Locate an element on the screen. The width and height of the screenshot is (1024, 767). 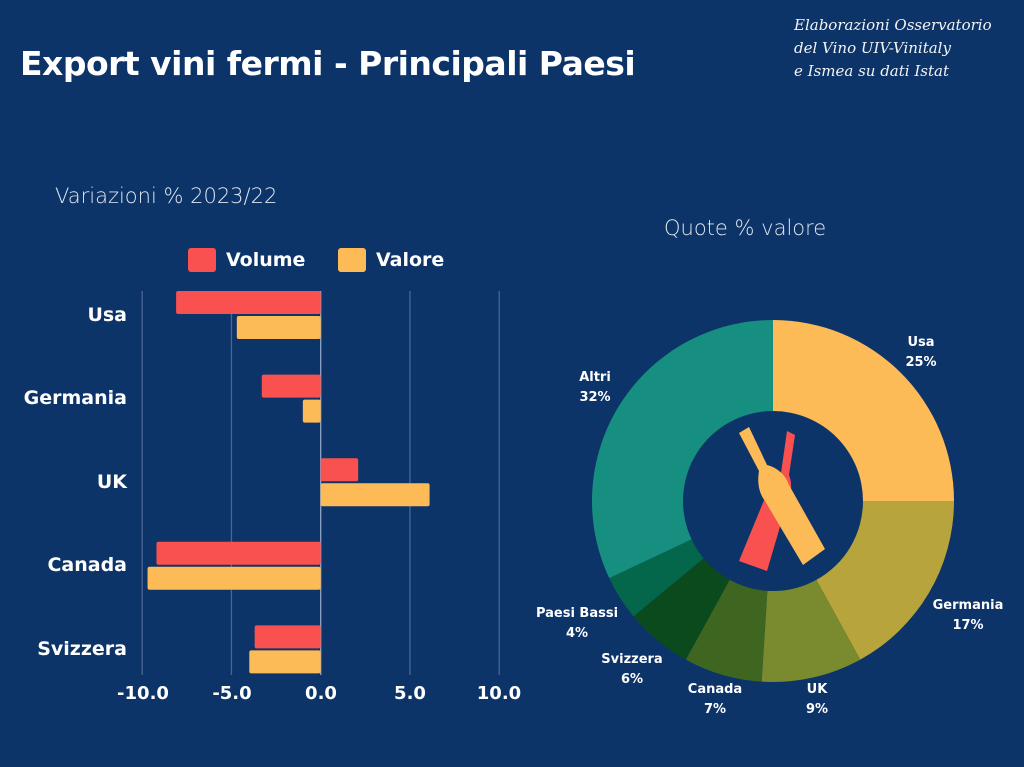
slice-value: 4% is located at coordinates (577, 633).